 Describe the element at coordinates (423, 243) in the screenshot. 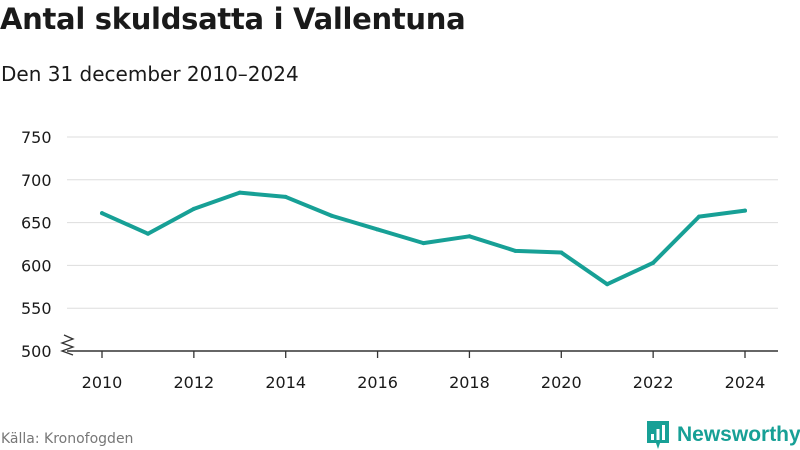

I see `data-point-2017` at that location.